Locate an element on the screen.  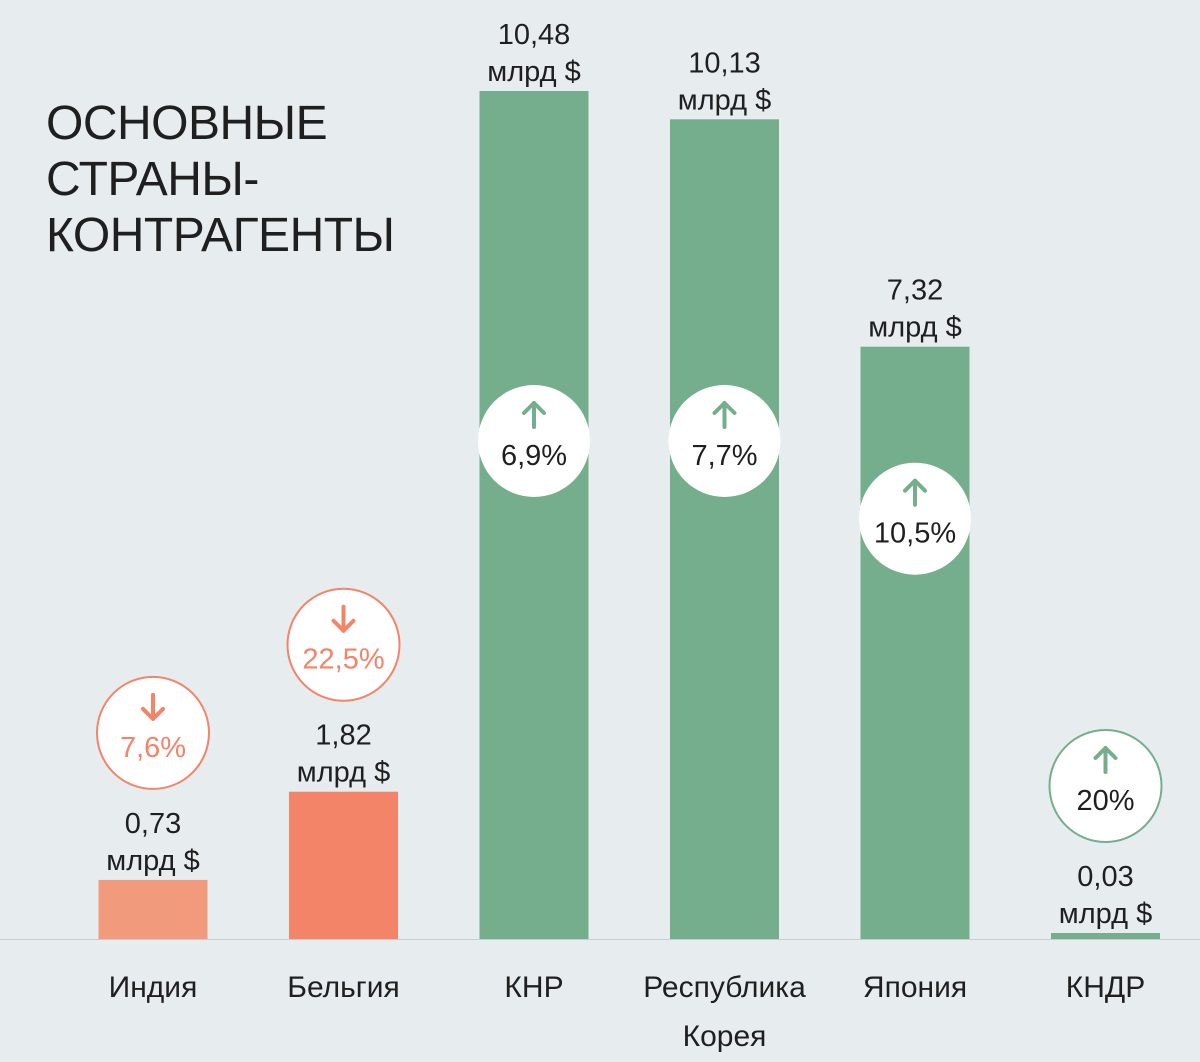
value-label-4: 7,32 млрд $ is located at coordinates (914, 309).